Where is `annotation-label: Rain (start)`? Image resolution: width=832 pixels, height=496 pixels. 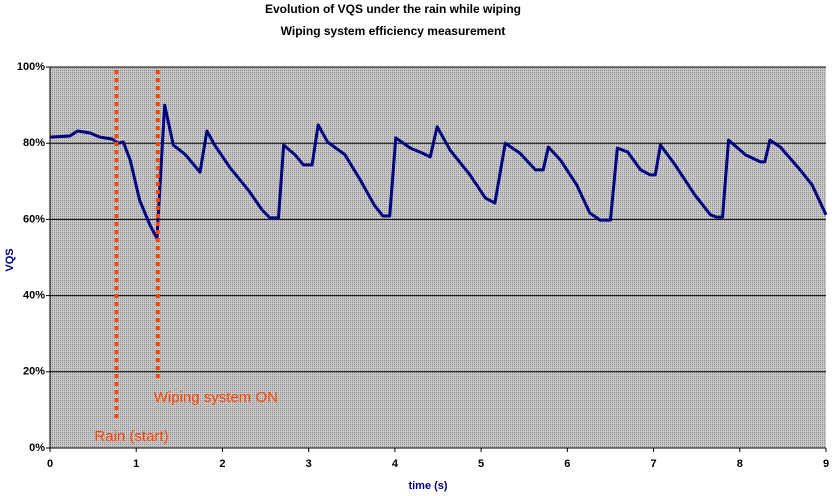
annotation-label: Rain (start) is located at coordinates (131, 436).